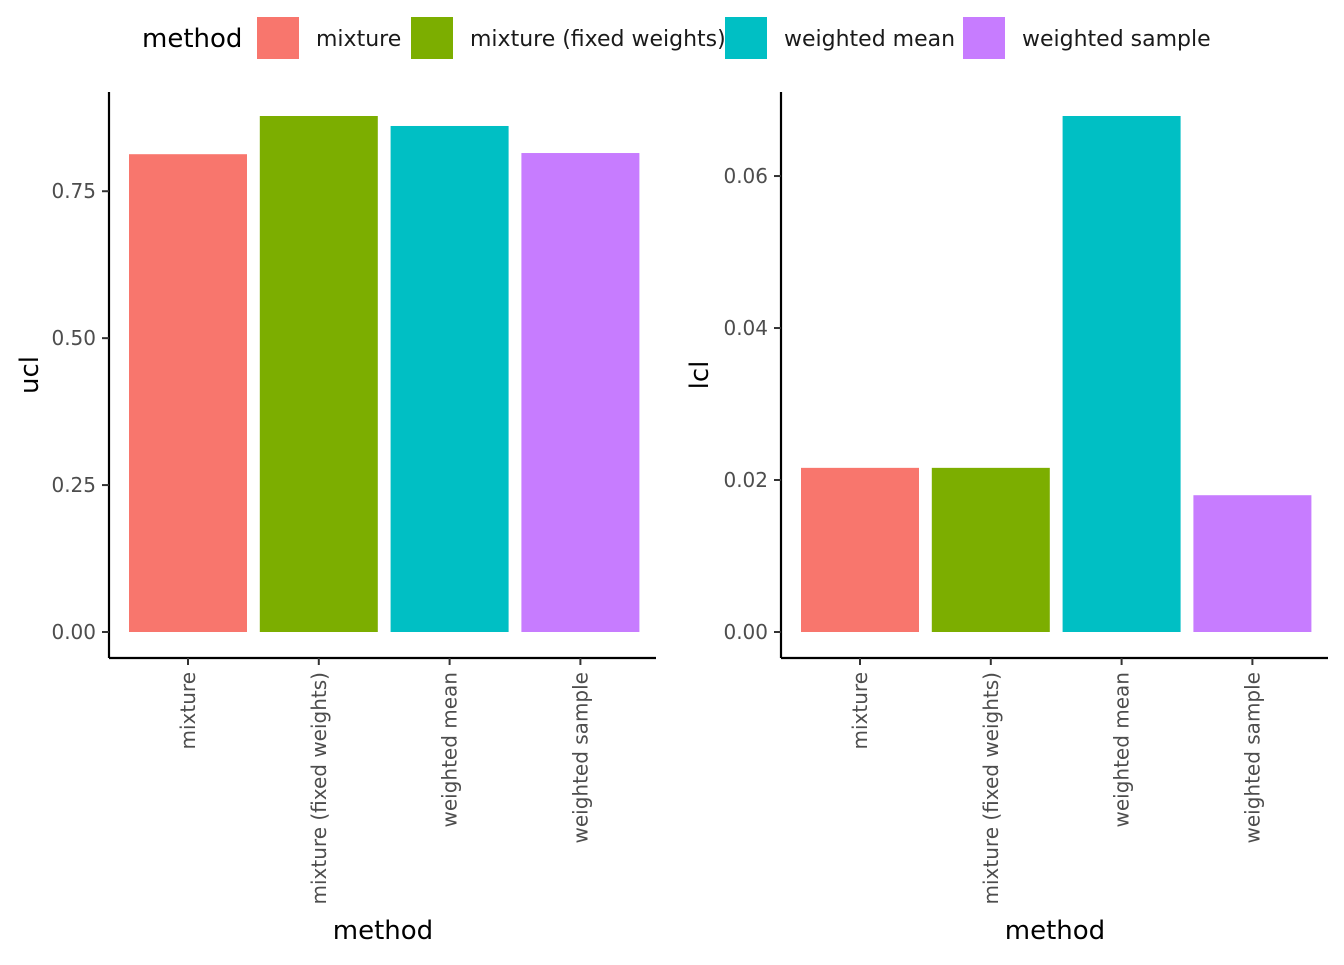 The image size is (1344, 965). I want to click on legend-item-weighted-sample: weighted sample, so click(1087, 38).